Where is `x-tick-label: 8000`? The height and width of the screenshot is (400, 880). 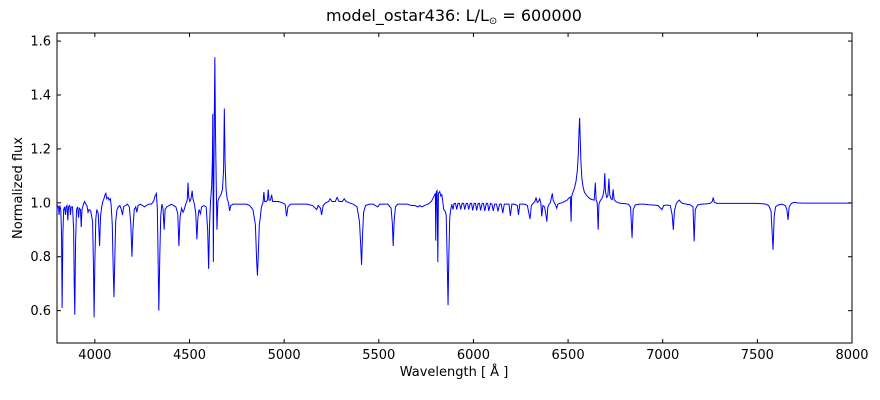
x-tick-label: 8000 is located at coordinates (851, 355).